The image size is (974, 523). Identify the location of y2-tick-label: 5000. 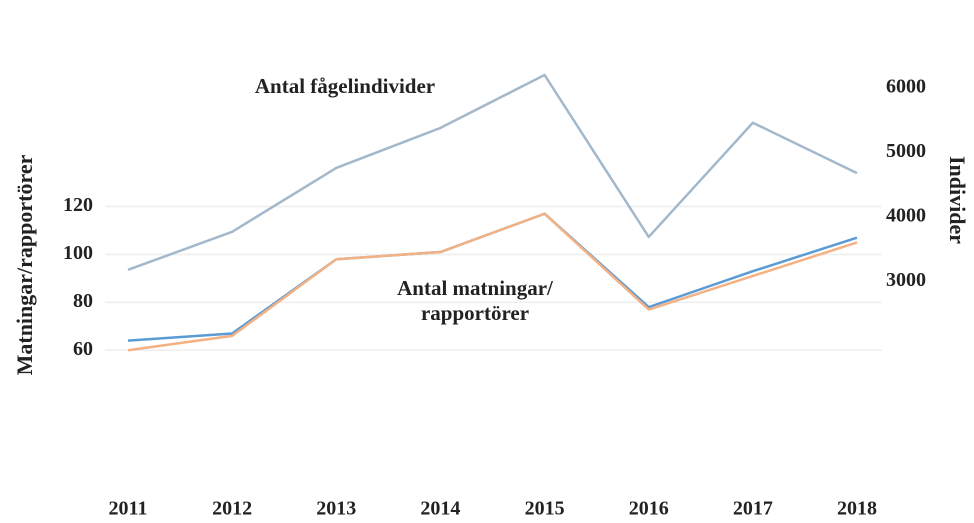
(906, 151).